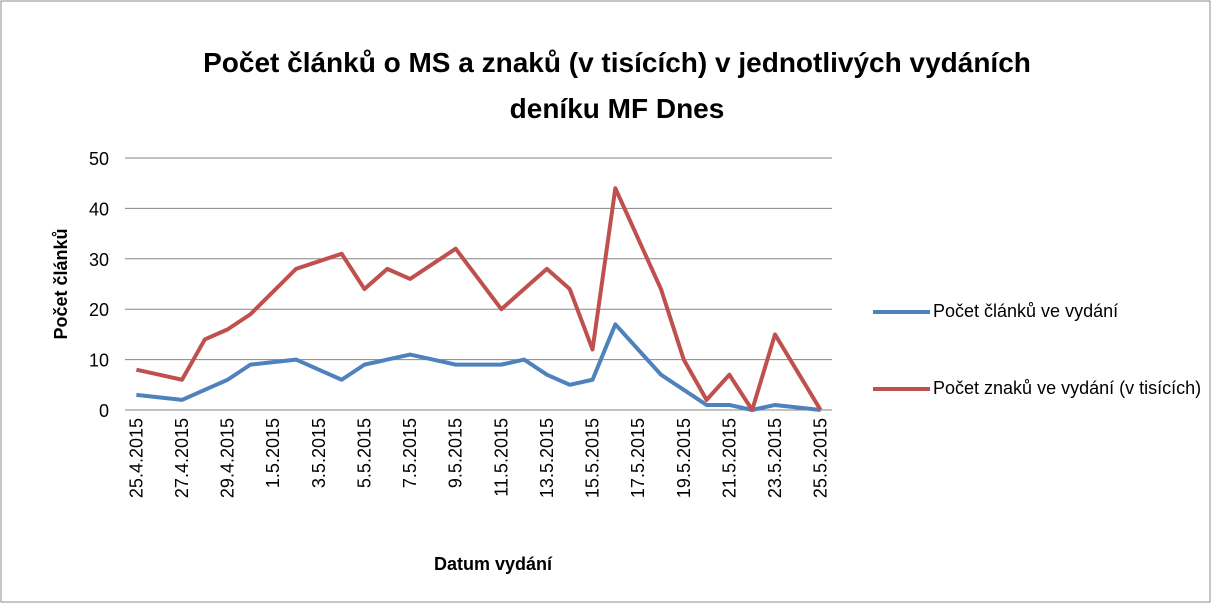 This screenshot has height=603, width=1211. I want to click on x-tick-label: 25.4.2015, so click(136, 458).